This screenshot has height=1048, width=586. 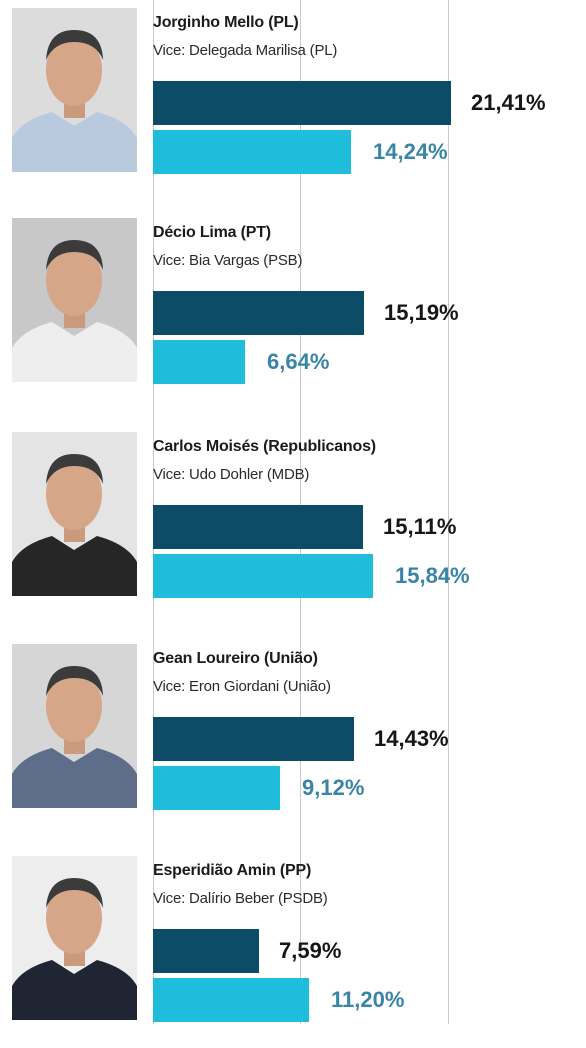 I want to click on data-label: 14,24%, so click(x=410, y=151).